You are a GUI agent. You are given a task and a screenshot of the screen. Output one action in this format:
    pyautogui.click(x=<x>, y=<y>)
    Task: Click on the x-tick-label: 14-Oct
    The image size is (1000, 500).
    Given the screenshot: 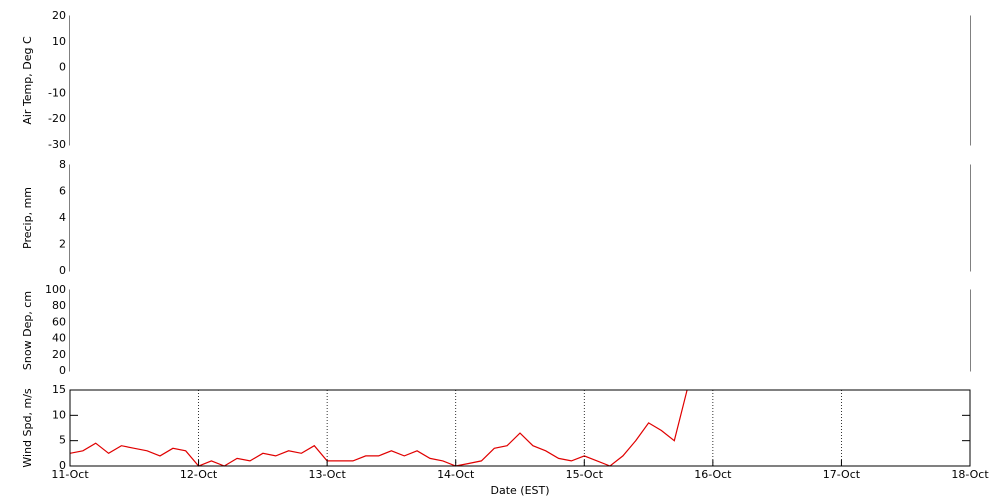 What is the action you would take?
    pyautogui.click(x=456, y=474)
    